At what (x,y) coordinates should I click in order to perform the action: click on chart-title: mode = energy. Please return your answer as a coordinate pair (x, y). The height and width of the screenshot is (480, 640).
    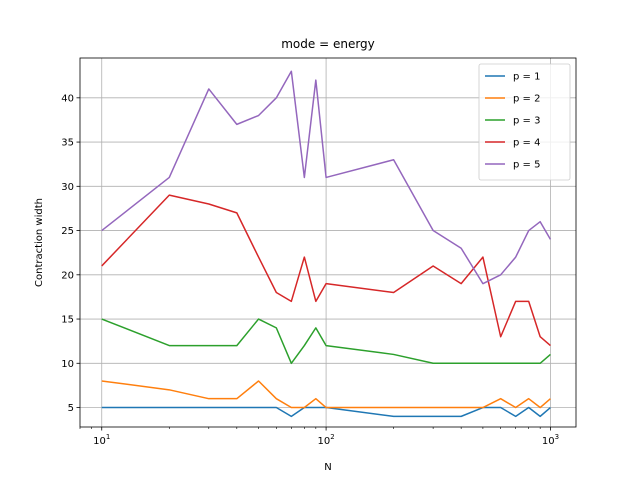
    Looking at the image, I should click on (328, 44).